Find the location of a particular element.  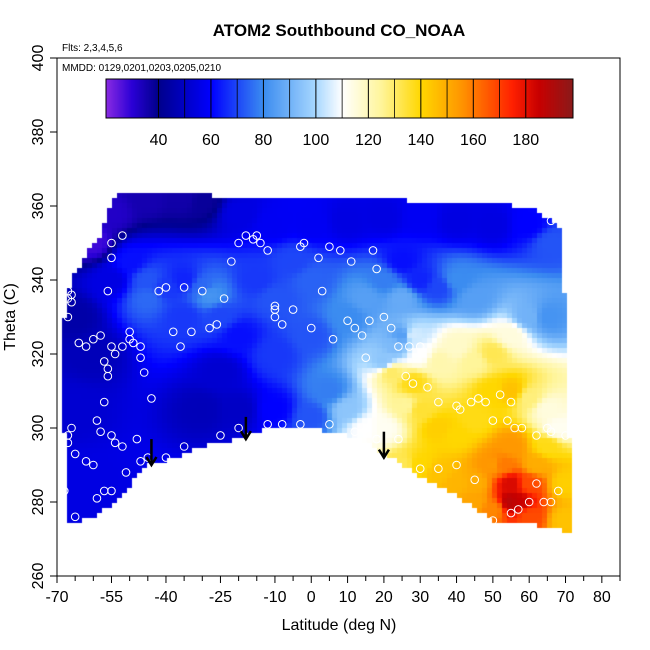

y-tick-label: 380 is located at coordinates (38, 132).